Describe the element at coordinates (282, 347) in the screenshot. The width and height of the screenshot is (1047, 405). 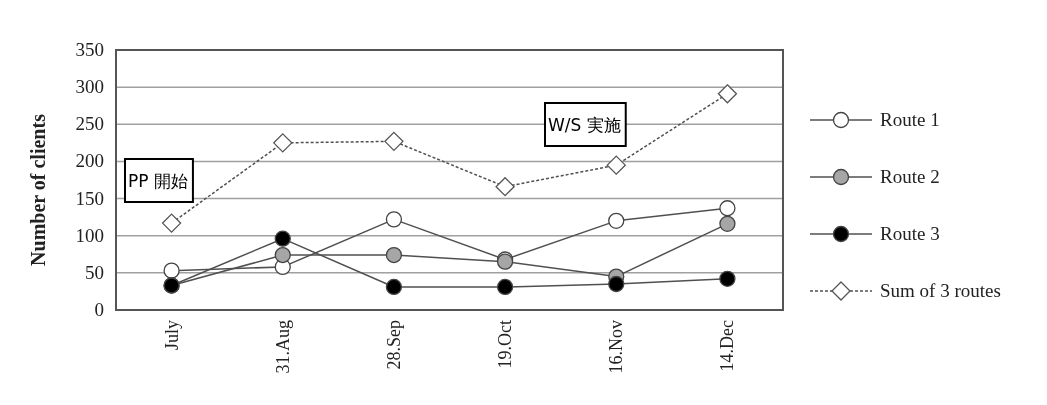
I see `x-tick-label: 31.Aug` at that location.